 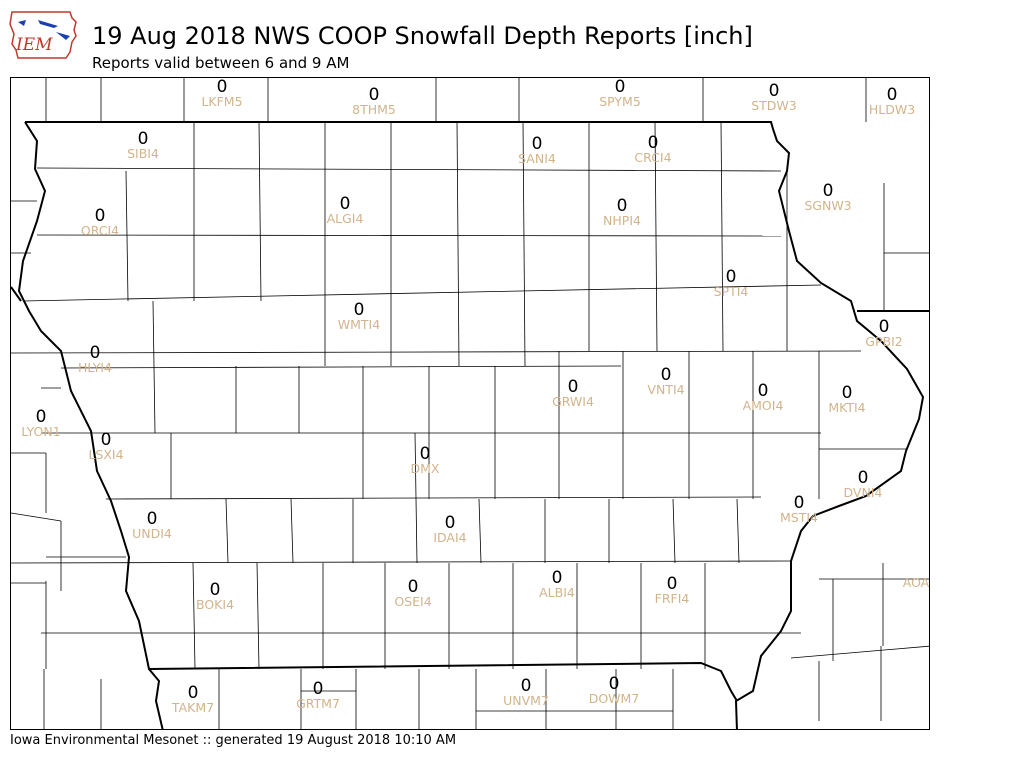 I want to click on station-id: WMTI4, so click(x=359, y=324).